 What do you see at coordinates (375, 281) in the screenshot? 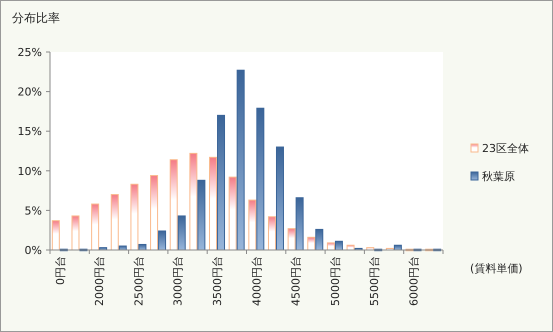
I see `x-tick-label: 5500円台` at bounding box center [375, 281].